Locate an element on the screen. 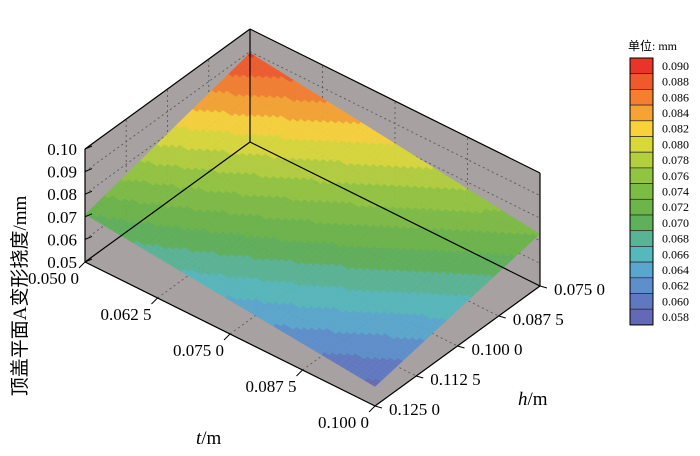 Image resolution: width=700 pixels, height=456 pixels. y-tick-label: 0.125 0 is located at coordinates (414, 409).